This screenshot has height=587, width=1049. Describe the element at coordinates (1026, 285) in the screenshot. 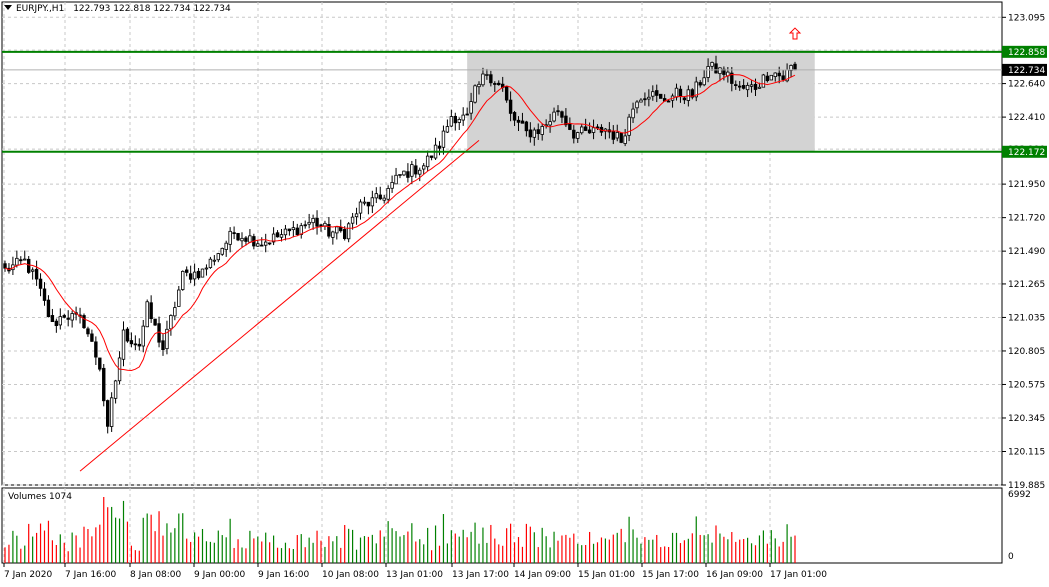

I see `y-tick-label: 121.265` at that location.